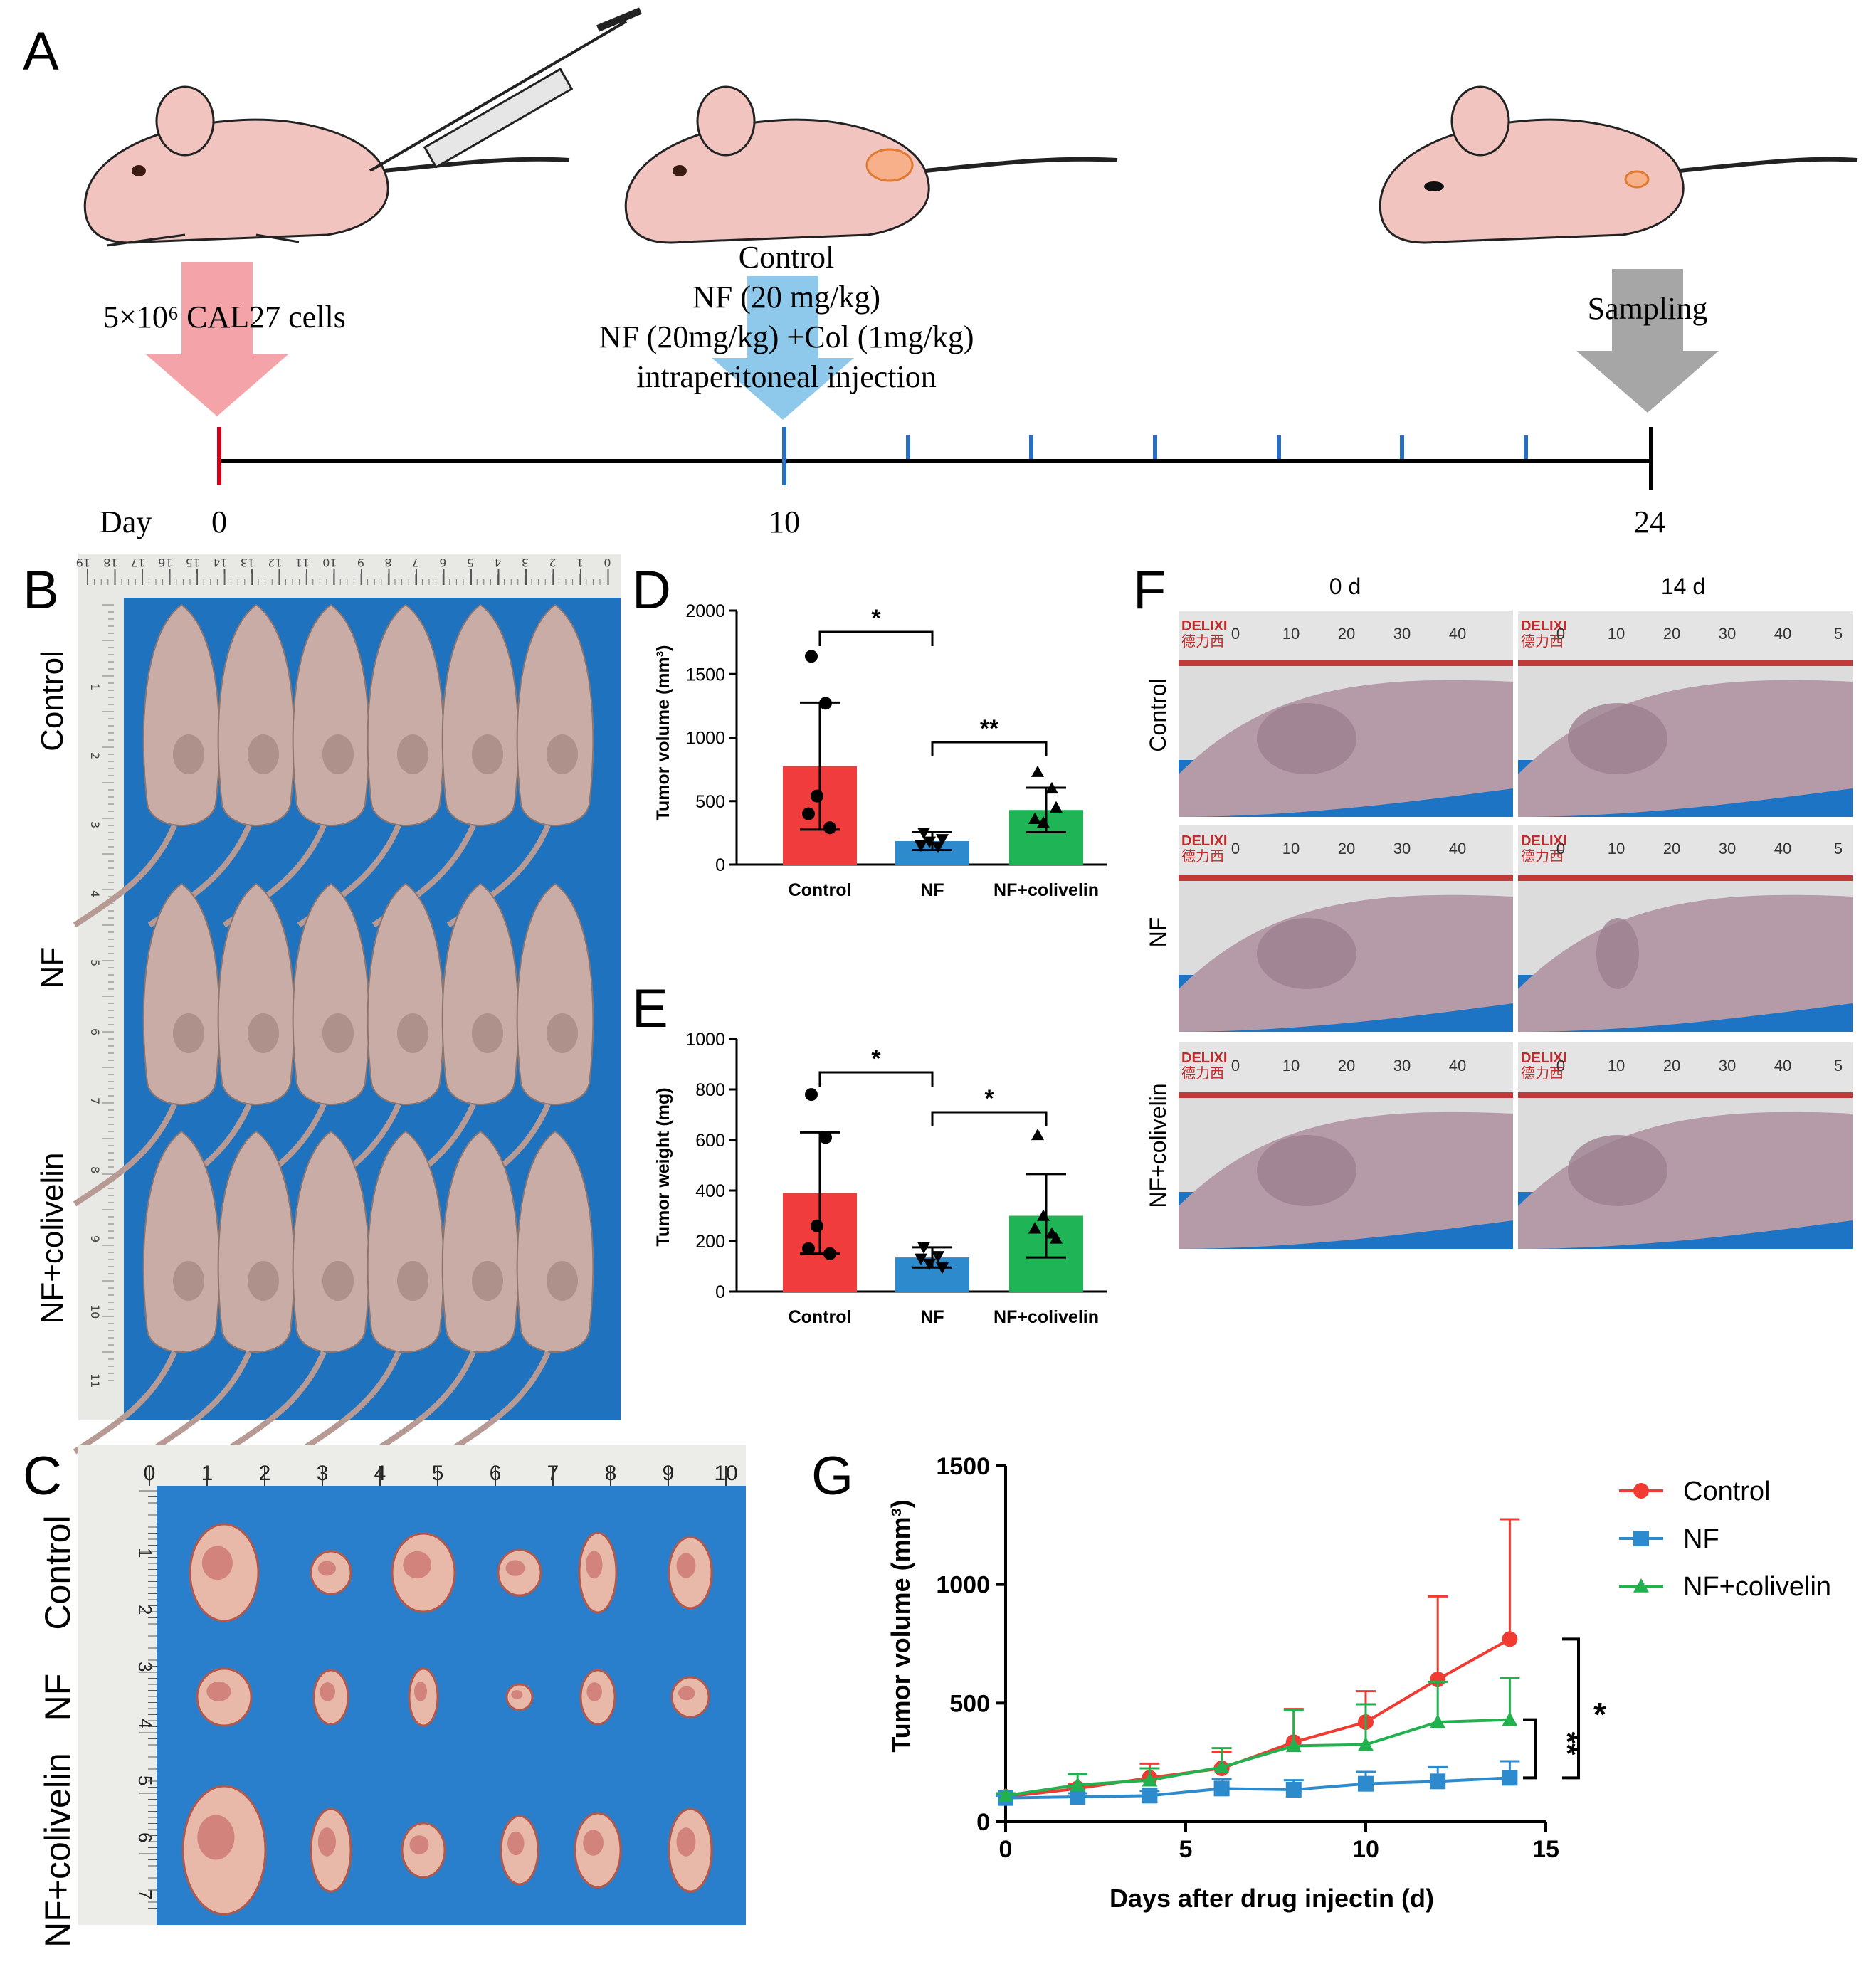  What do you see at coordinates (447, 1719) in the screenshot?
I see `tumors-c` at bounding box center [447, 1719].